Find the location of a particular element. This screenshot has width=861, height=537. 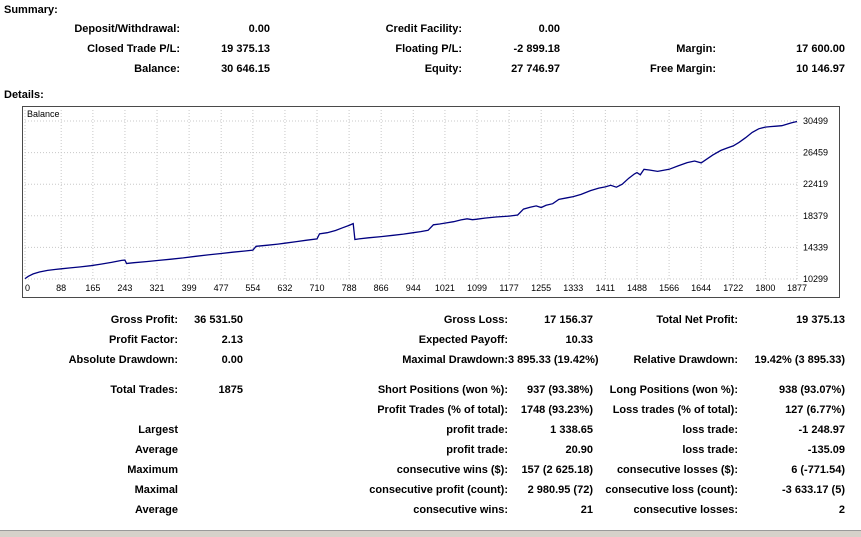

stat-value: 19.42% (3 895.33) is located at coordinates (799, 360).